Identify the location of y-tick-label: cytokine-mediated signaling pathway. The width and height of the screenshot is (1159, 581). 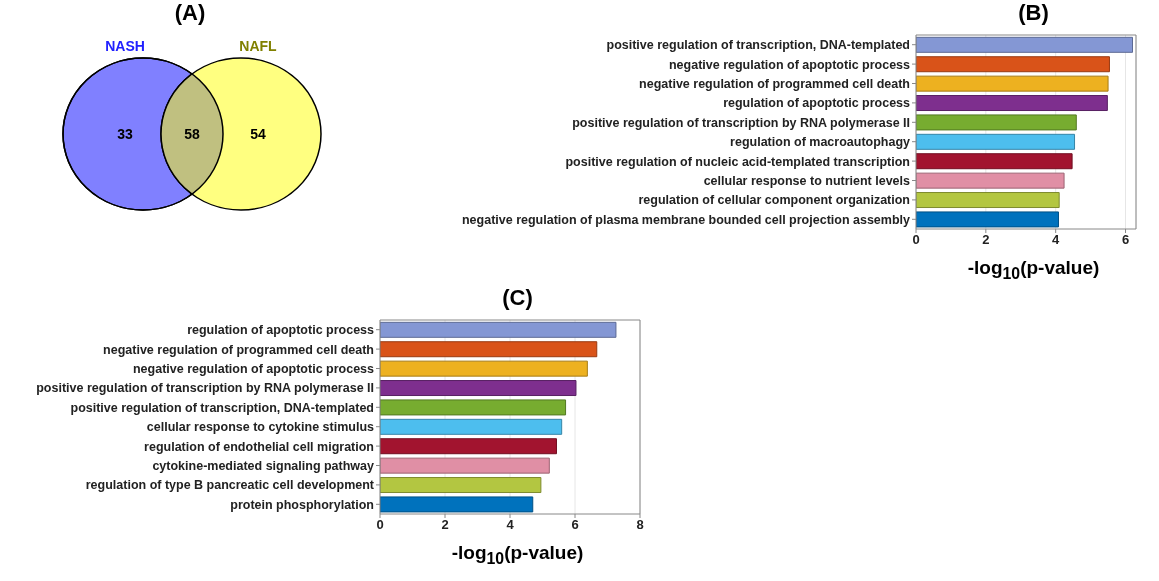
(263, 465).